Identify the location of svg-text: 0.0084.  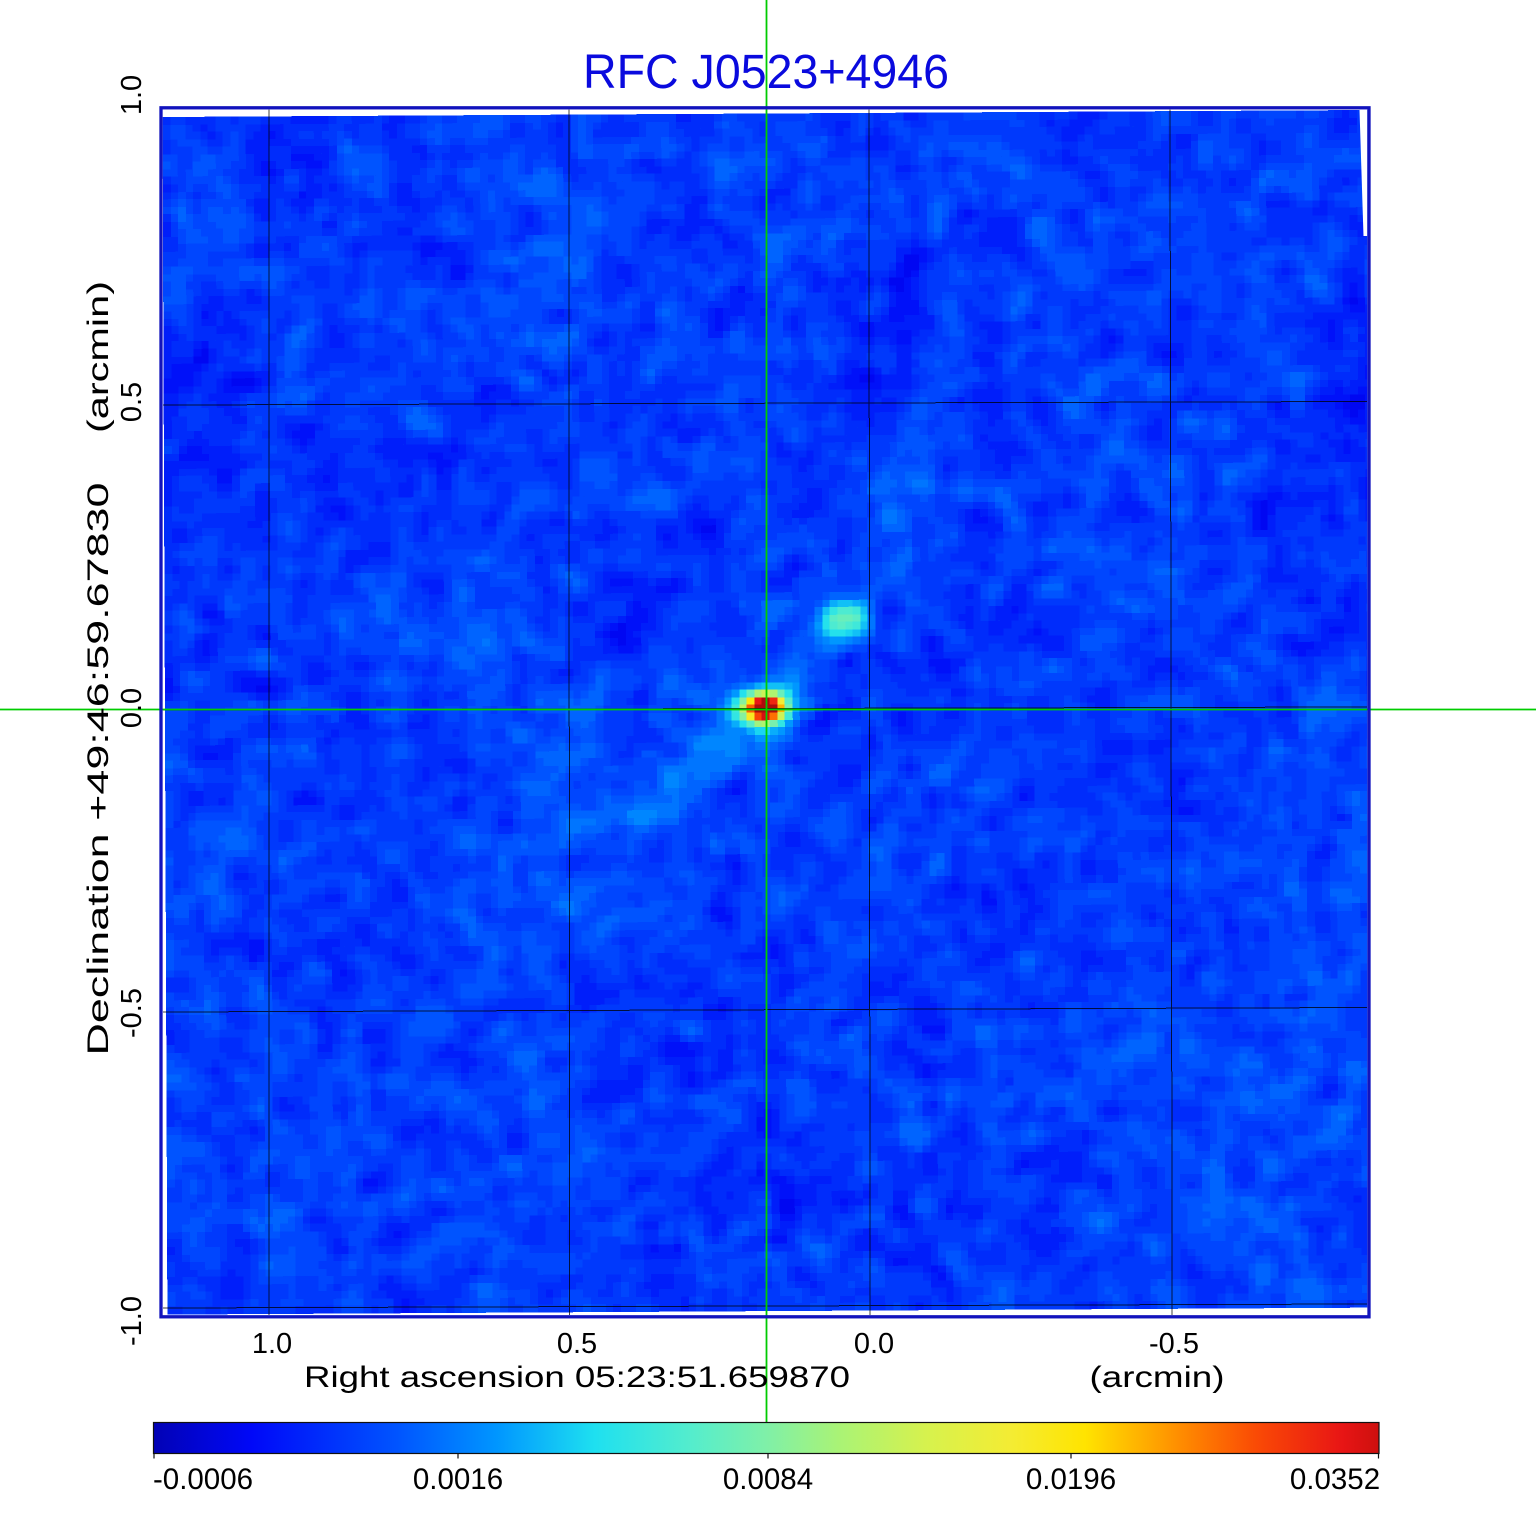
(768, 1479).